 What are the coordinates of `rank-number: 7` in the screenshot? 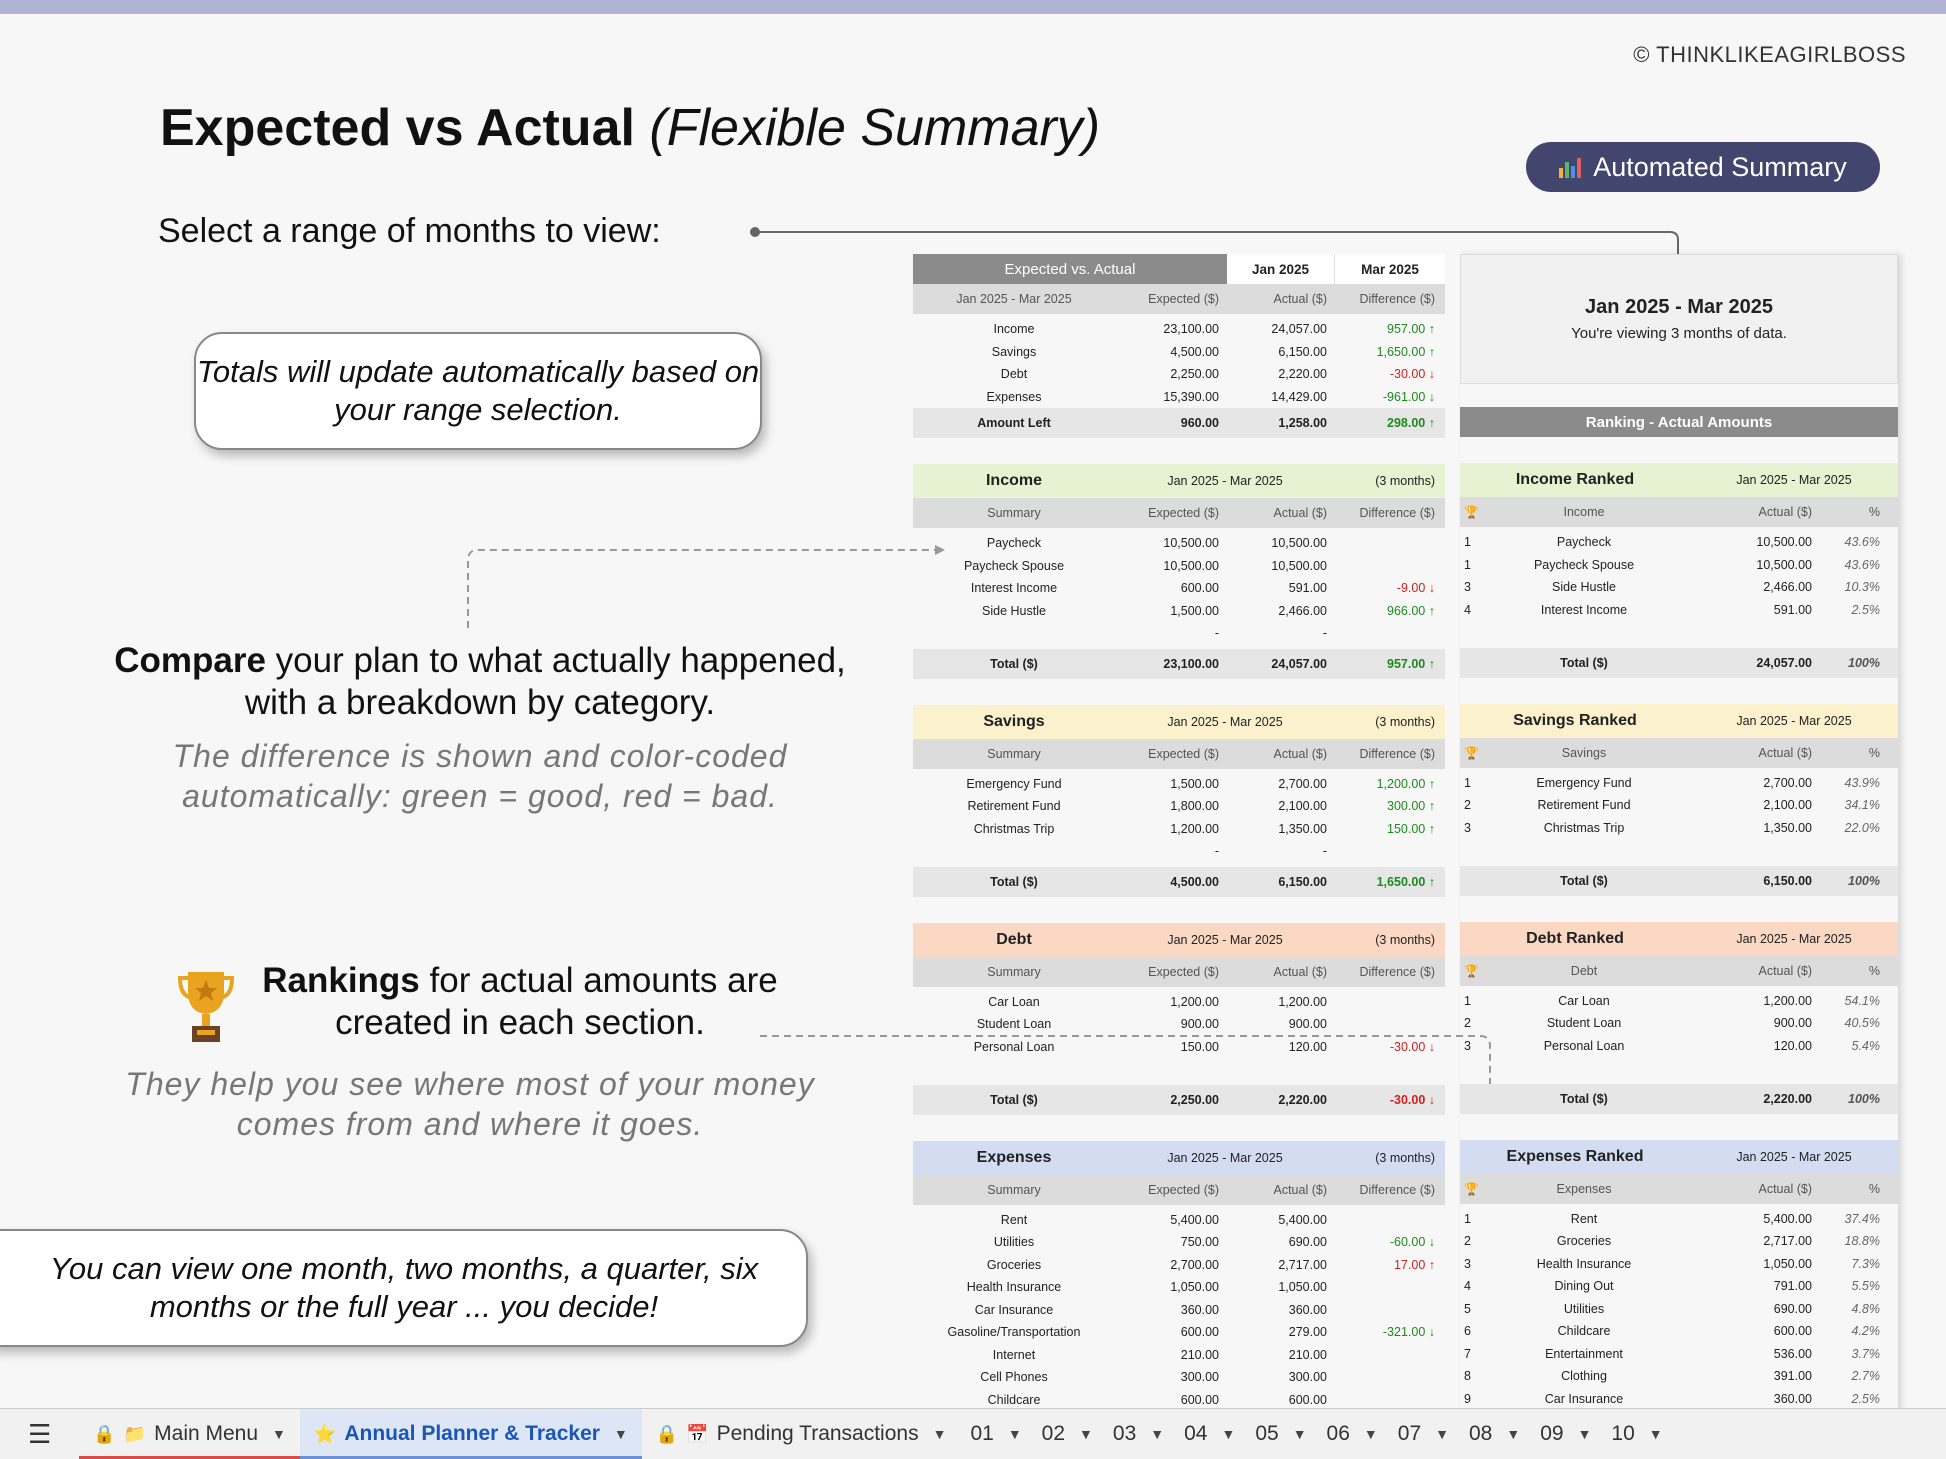 It's located at (1467, 1353).